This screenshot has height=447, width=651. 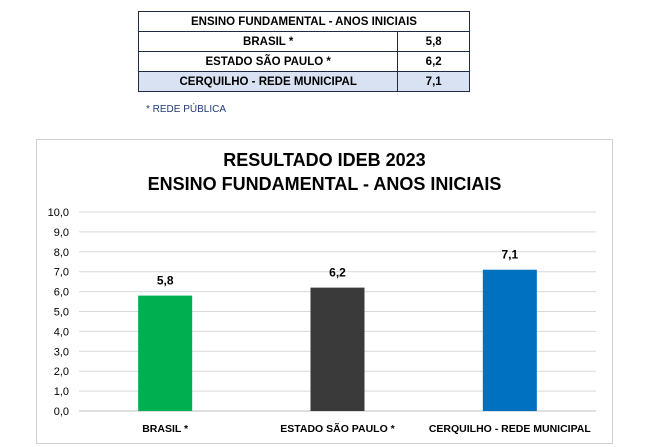 I want to click on y-tick-label: 5,0, so click(x=61, y=313).